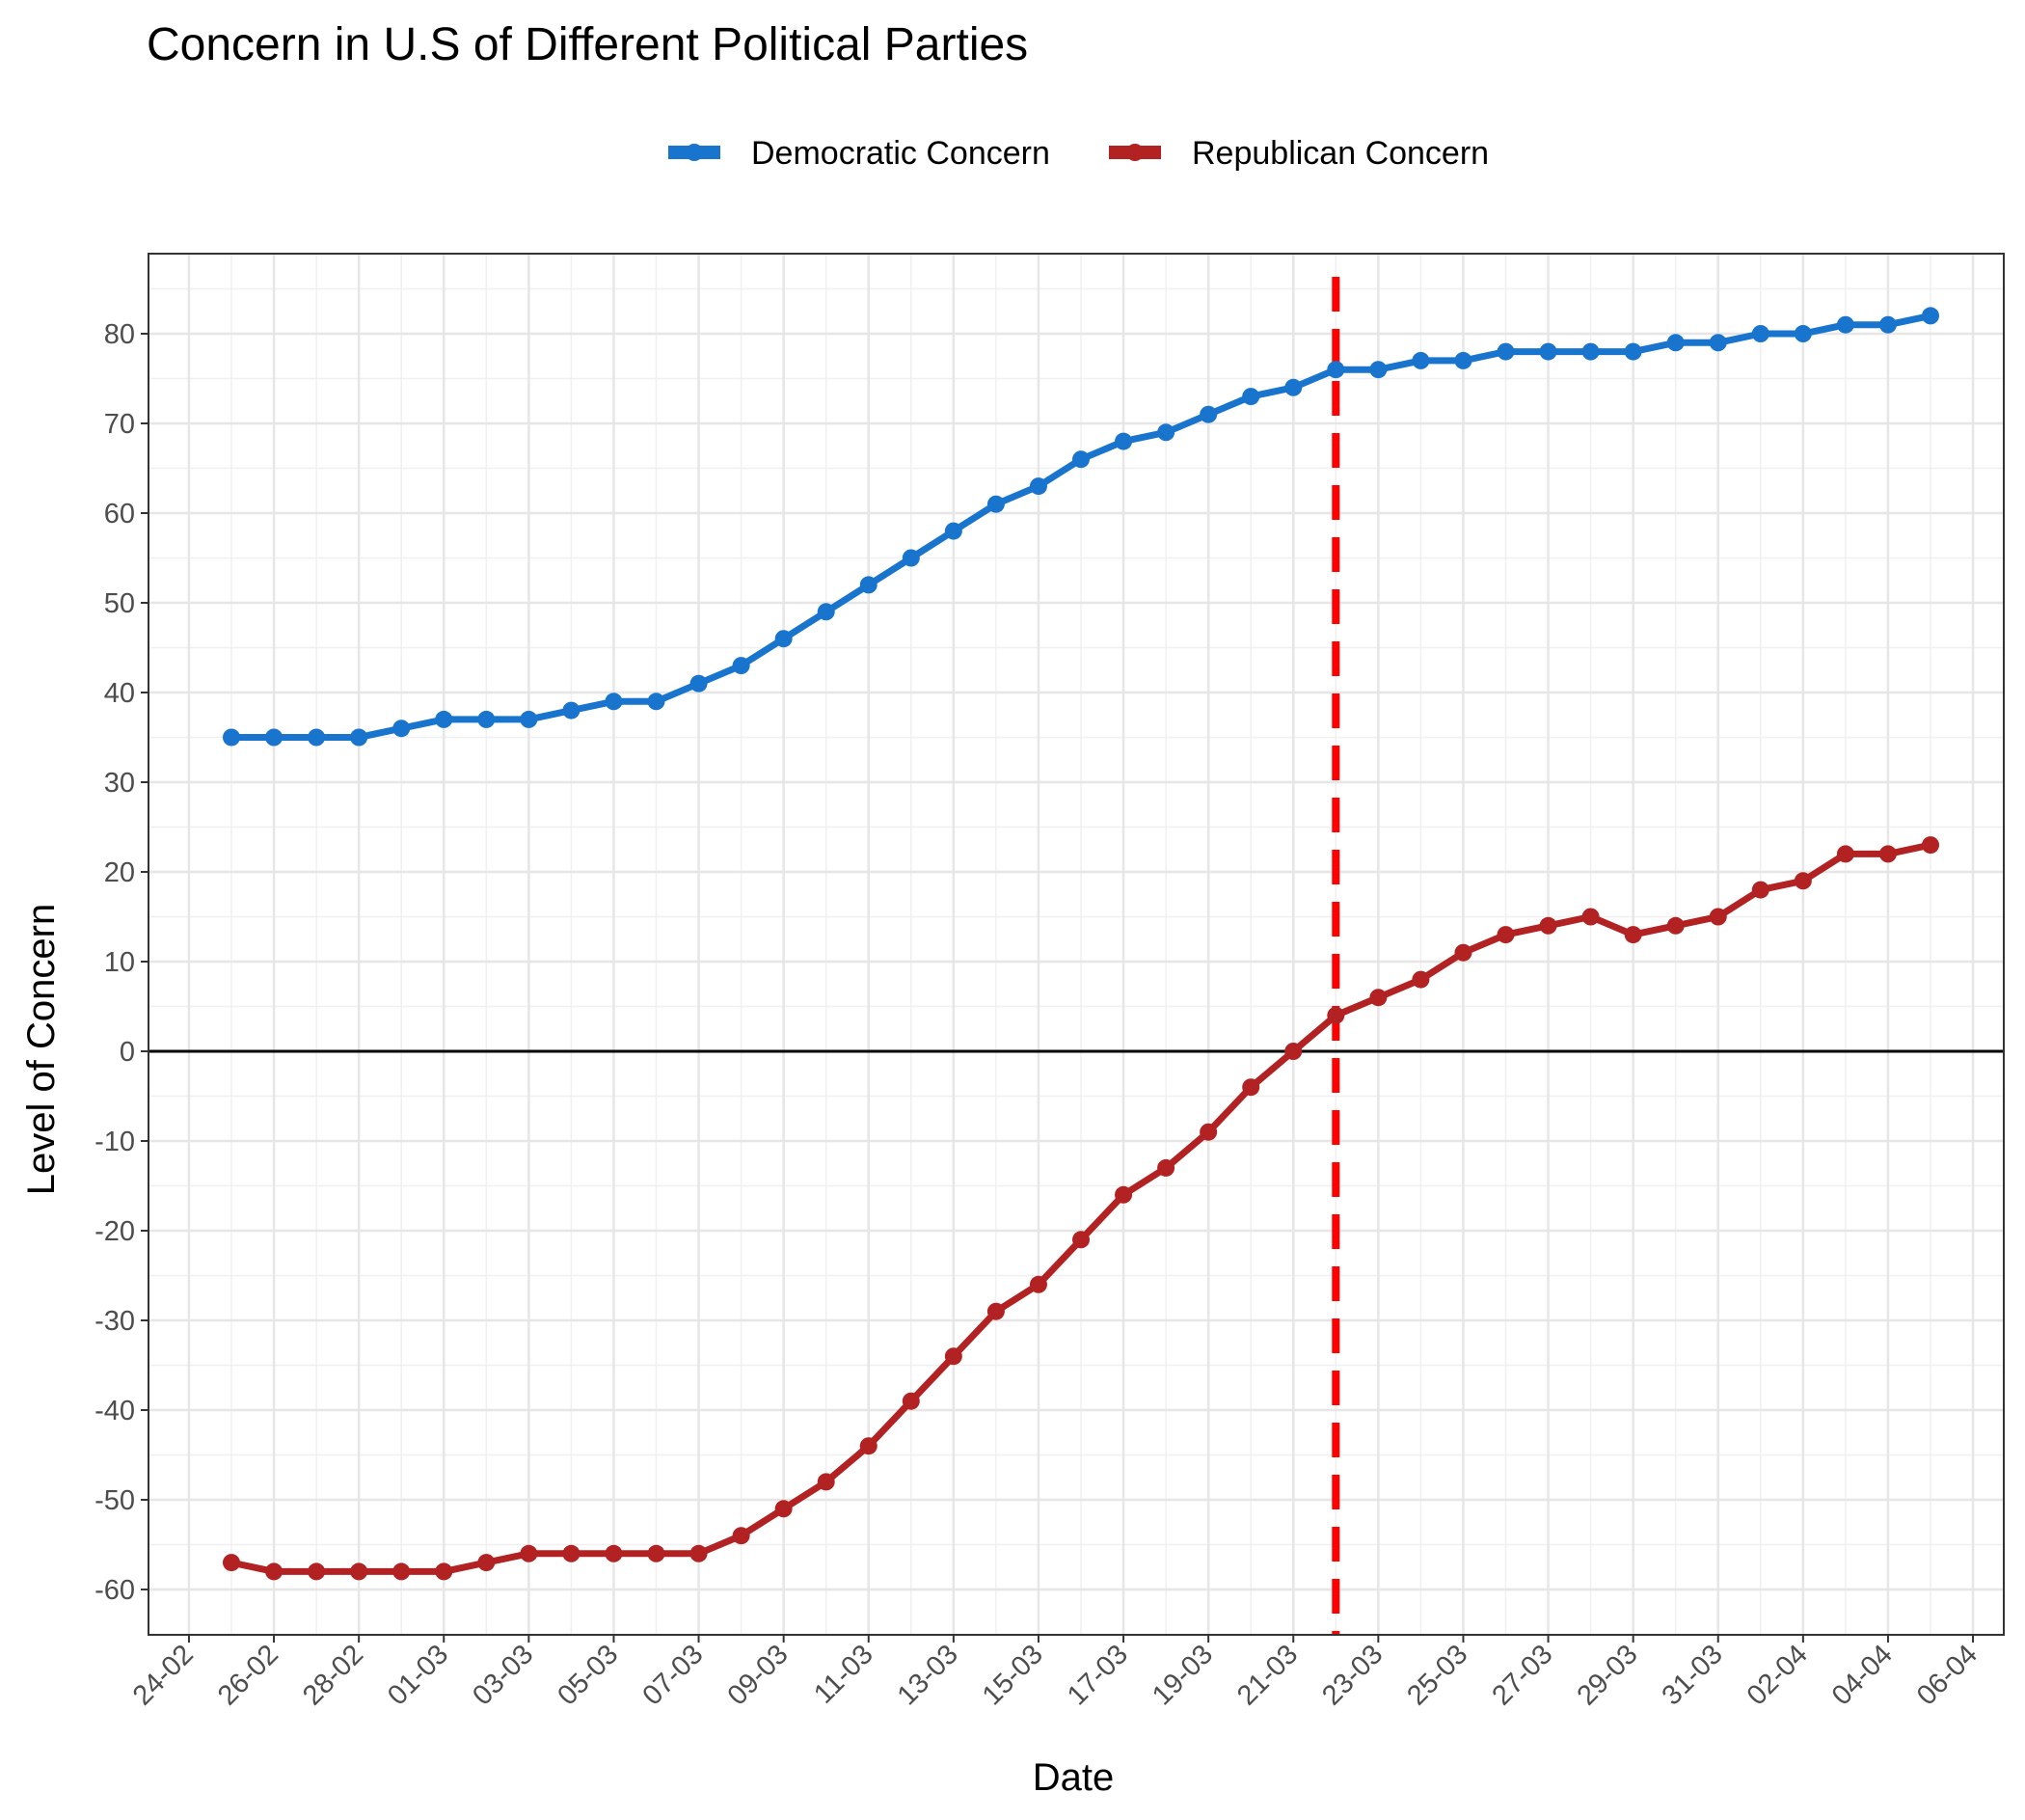 This screenshot has width=2025, height=1820. Describe the element at coordinates (1778, 1675) in the screenshot. I see `x-tick-label: 02-04` at that location.